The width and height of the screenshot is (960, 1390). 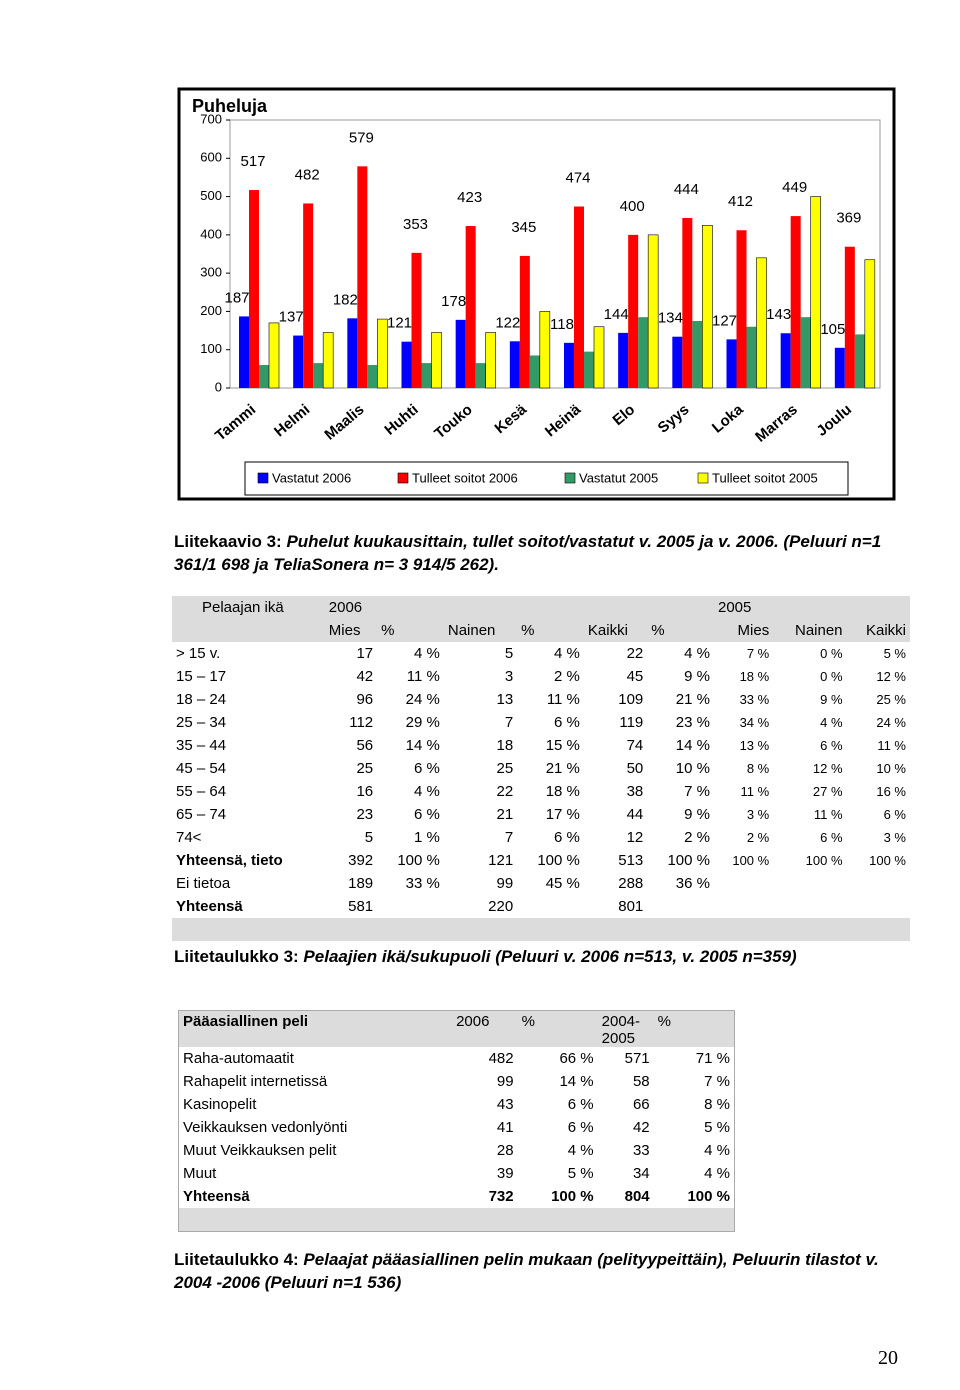 What do you see at coordinates (201, 768) in the screenshot?
I see `table-cell: 45 – 54` at bounding box center [201, 768].